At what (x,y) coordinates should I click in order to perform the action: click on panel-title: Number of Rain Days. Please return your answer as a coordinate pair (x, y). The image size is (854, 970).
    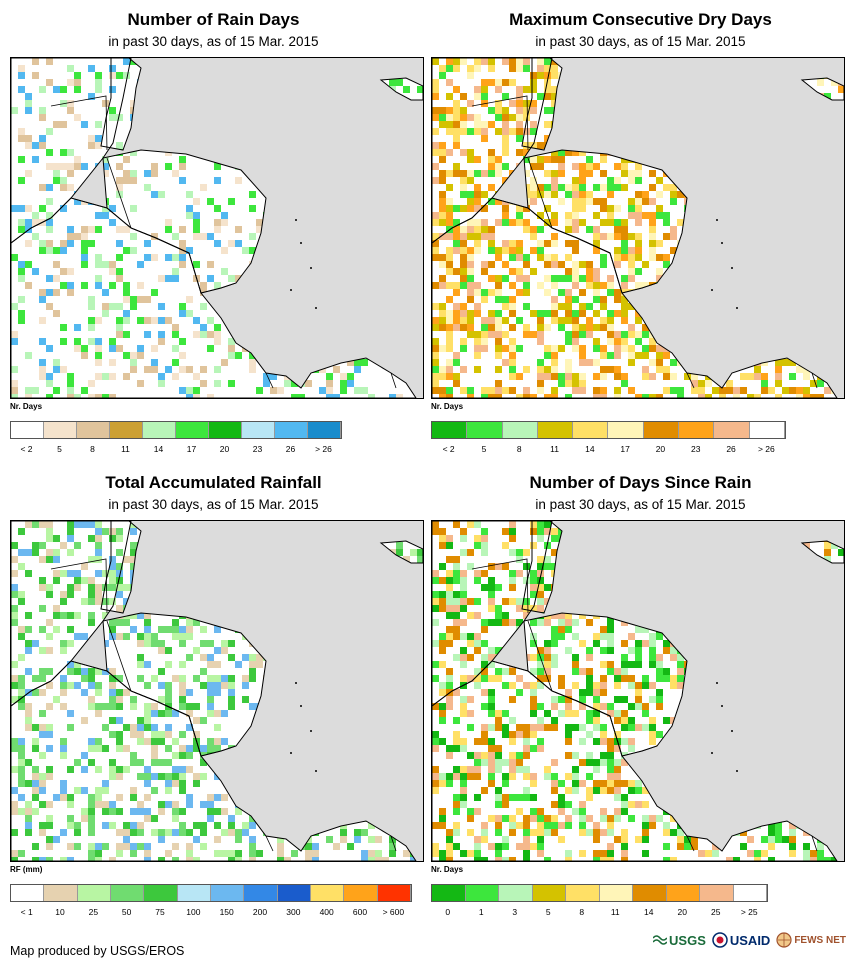
    Looking at the image, I should click on (213, 19).